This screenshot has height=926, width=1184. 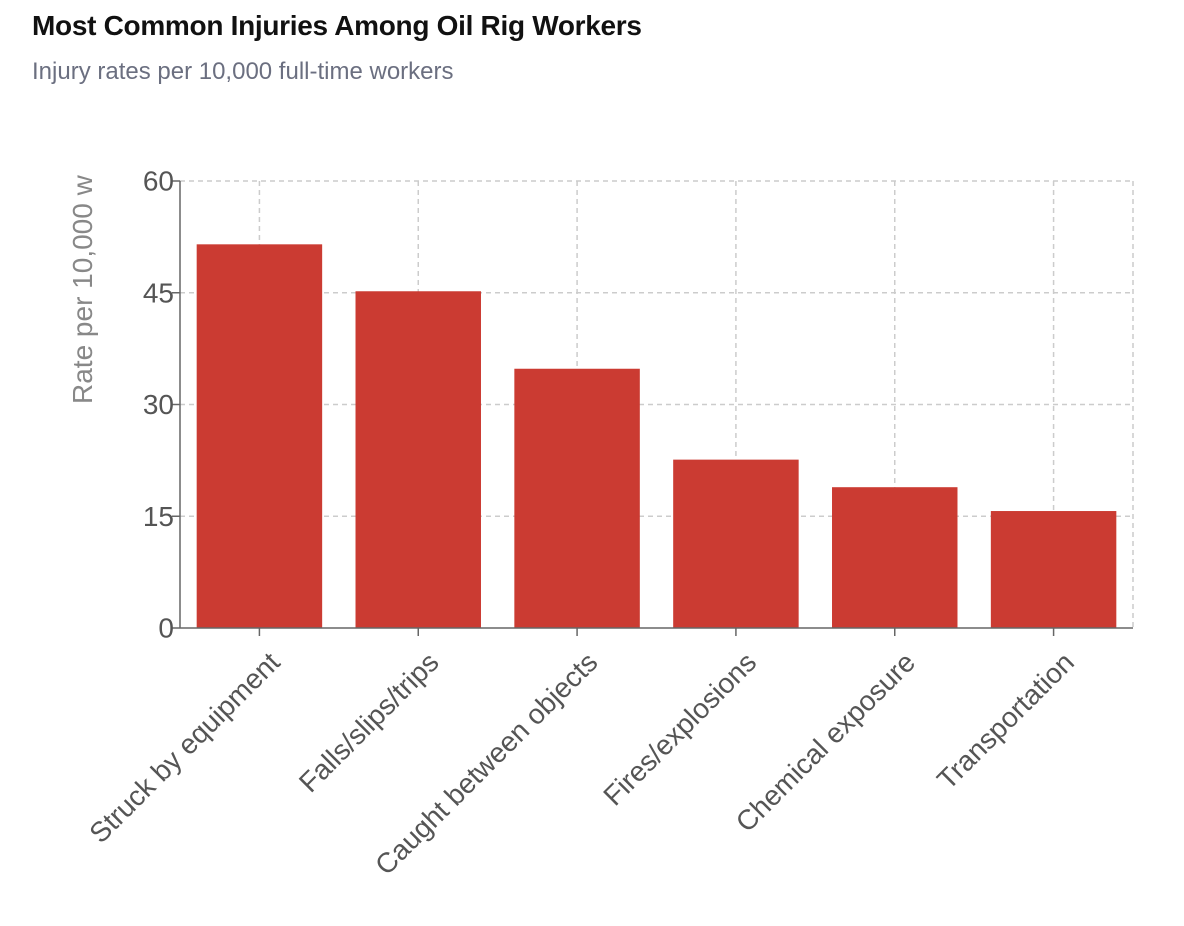 What do you see at coordinates (1005, 720) in the screenshot?
I see `x-tick-label: Transportation` at bounding box center [1005, 720].